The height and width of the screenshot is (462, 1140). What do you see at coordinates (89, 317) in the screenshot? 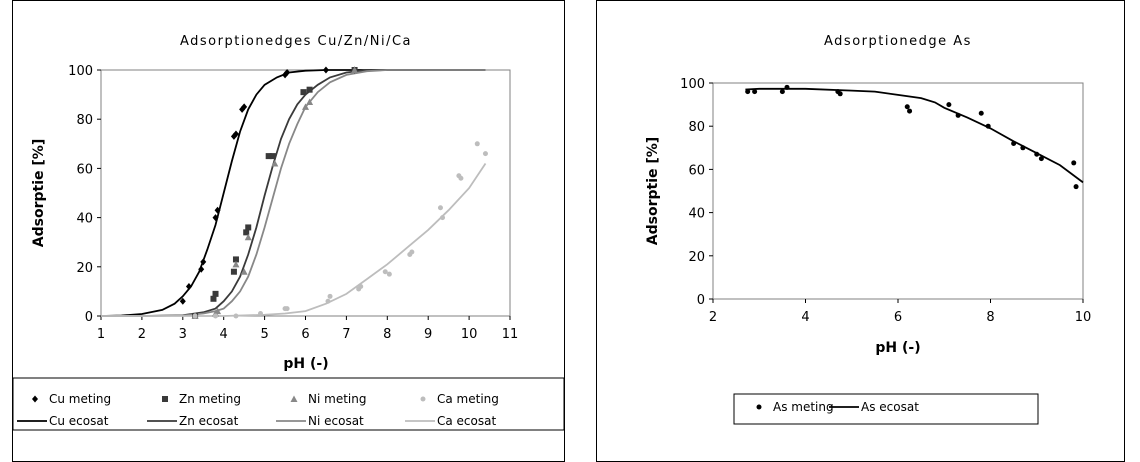
I see `y-tick-label: 0` at bounding box center [89, 317].